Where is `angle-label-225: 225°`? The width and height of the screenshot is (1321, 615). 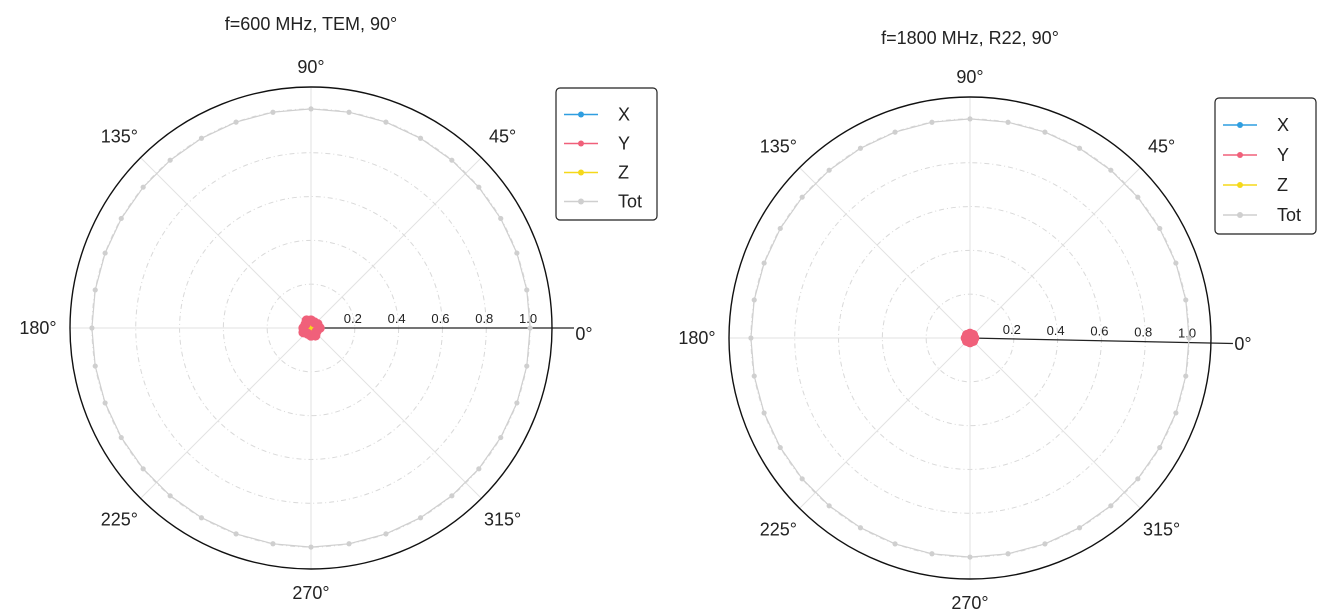 angle-label-225: 225° is located at coordinates (119, 520).